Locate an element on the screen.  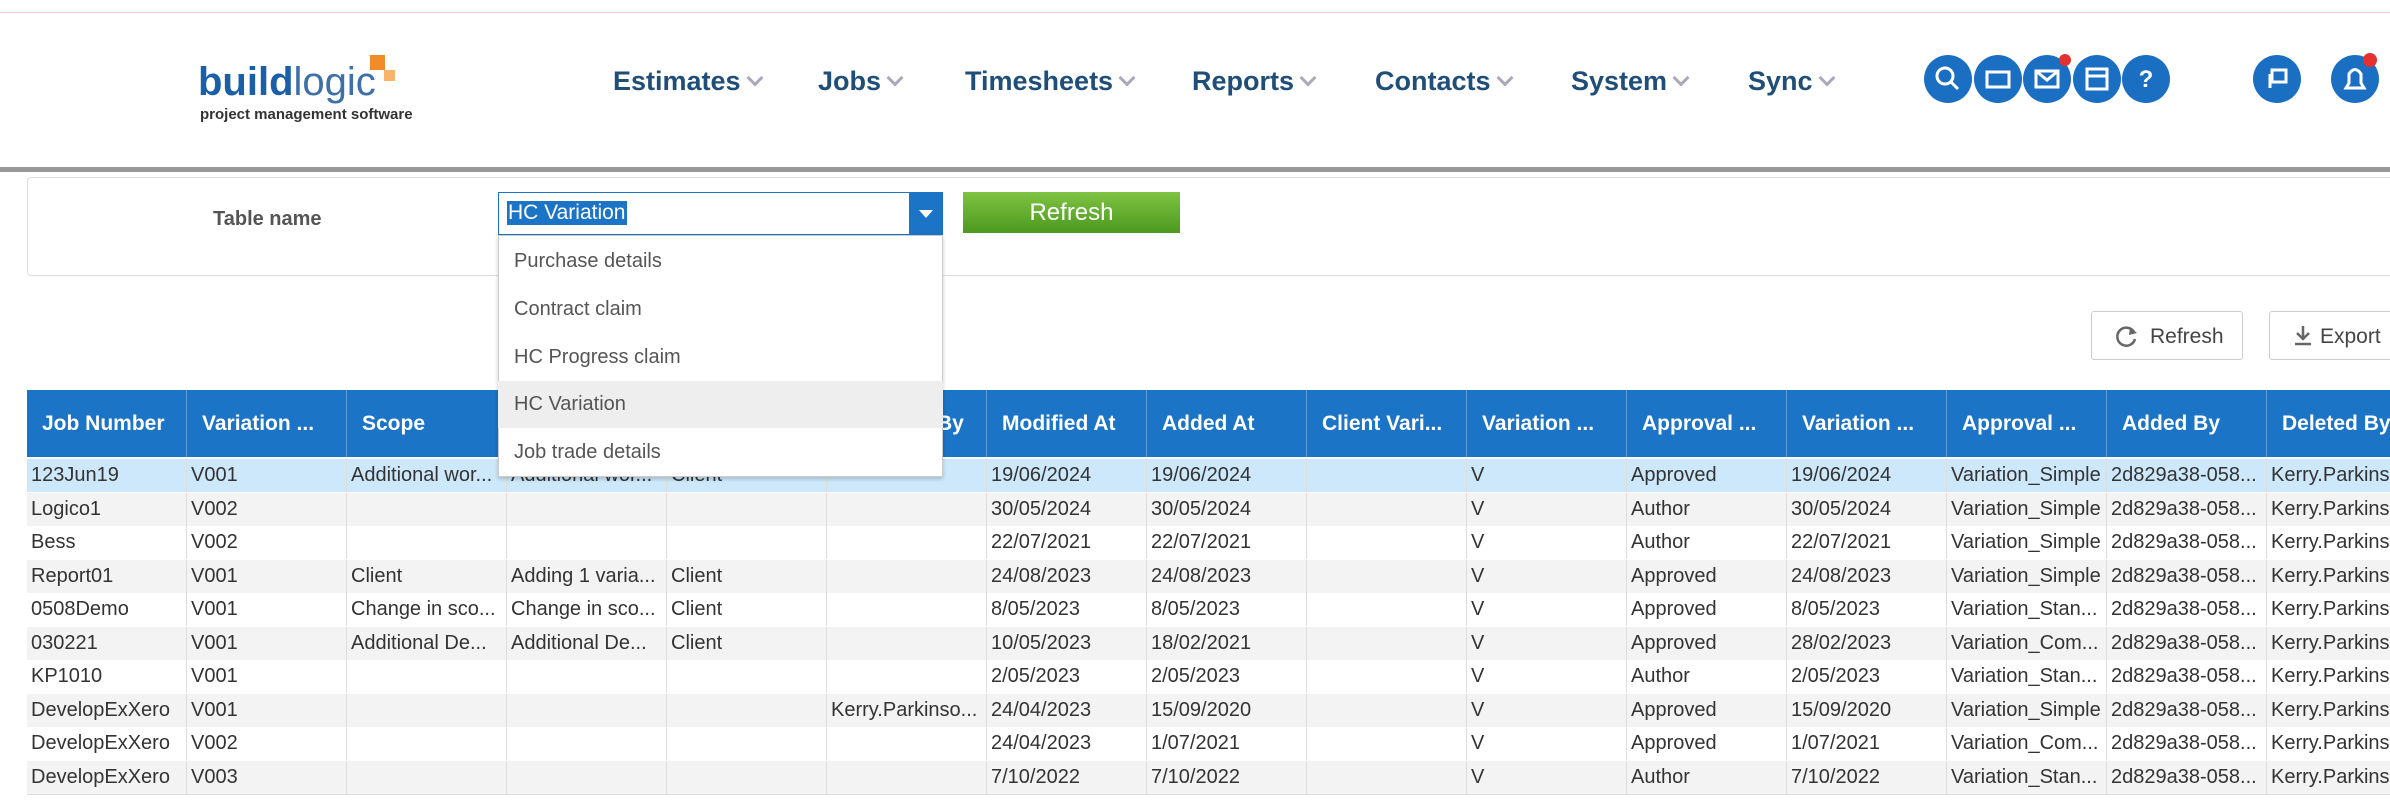
nav-item: Contacts is located at coordinates (1443, 81).